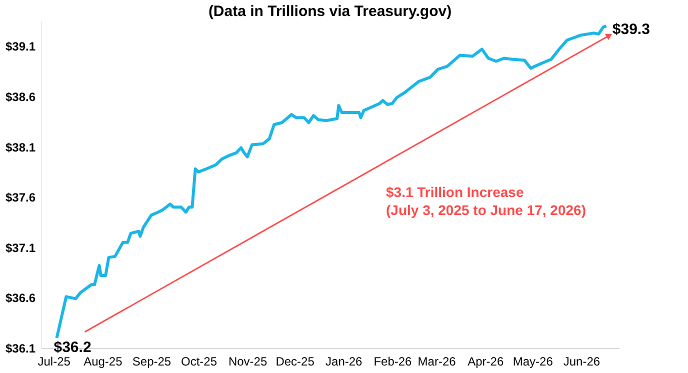 This screenshot has width=688, height=373. I want to click on annotation: $3.1 Trillion Increase, so click(455, 192).